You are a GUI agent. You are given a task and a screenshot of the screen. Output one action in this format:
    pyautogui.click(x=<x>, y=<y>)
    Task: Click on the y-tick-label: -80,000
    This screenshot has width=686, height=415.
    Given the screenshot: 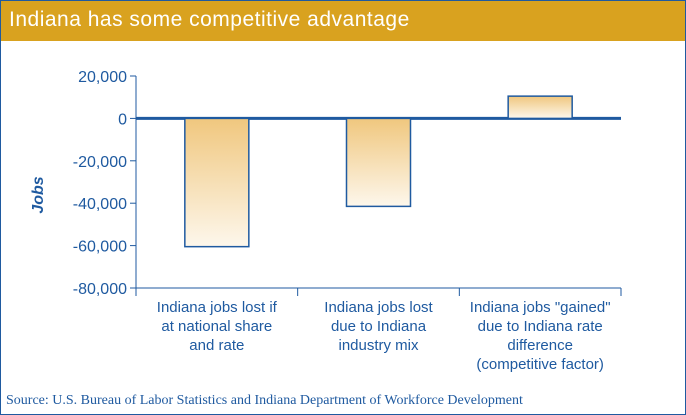 What is the action you would take?
    pyautogui.click(x=100, y=289)
    